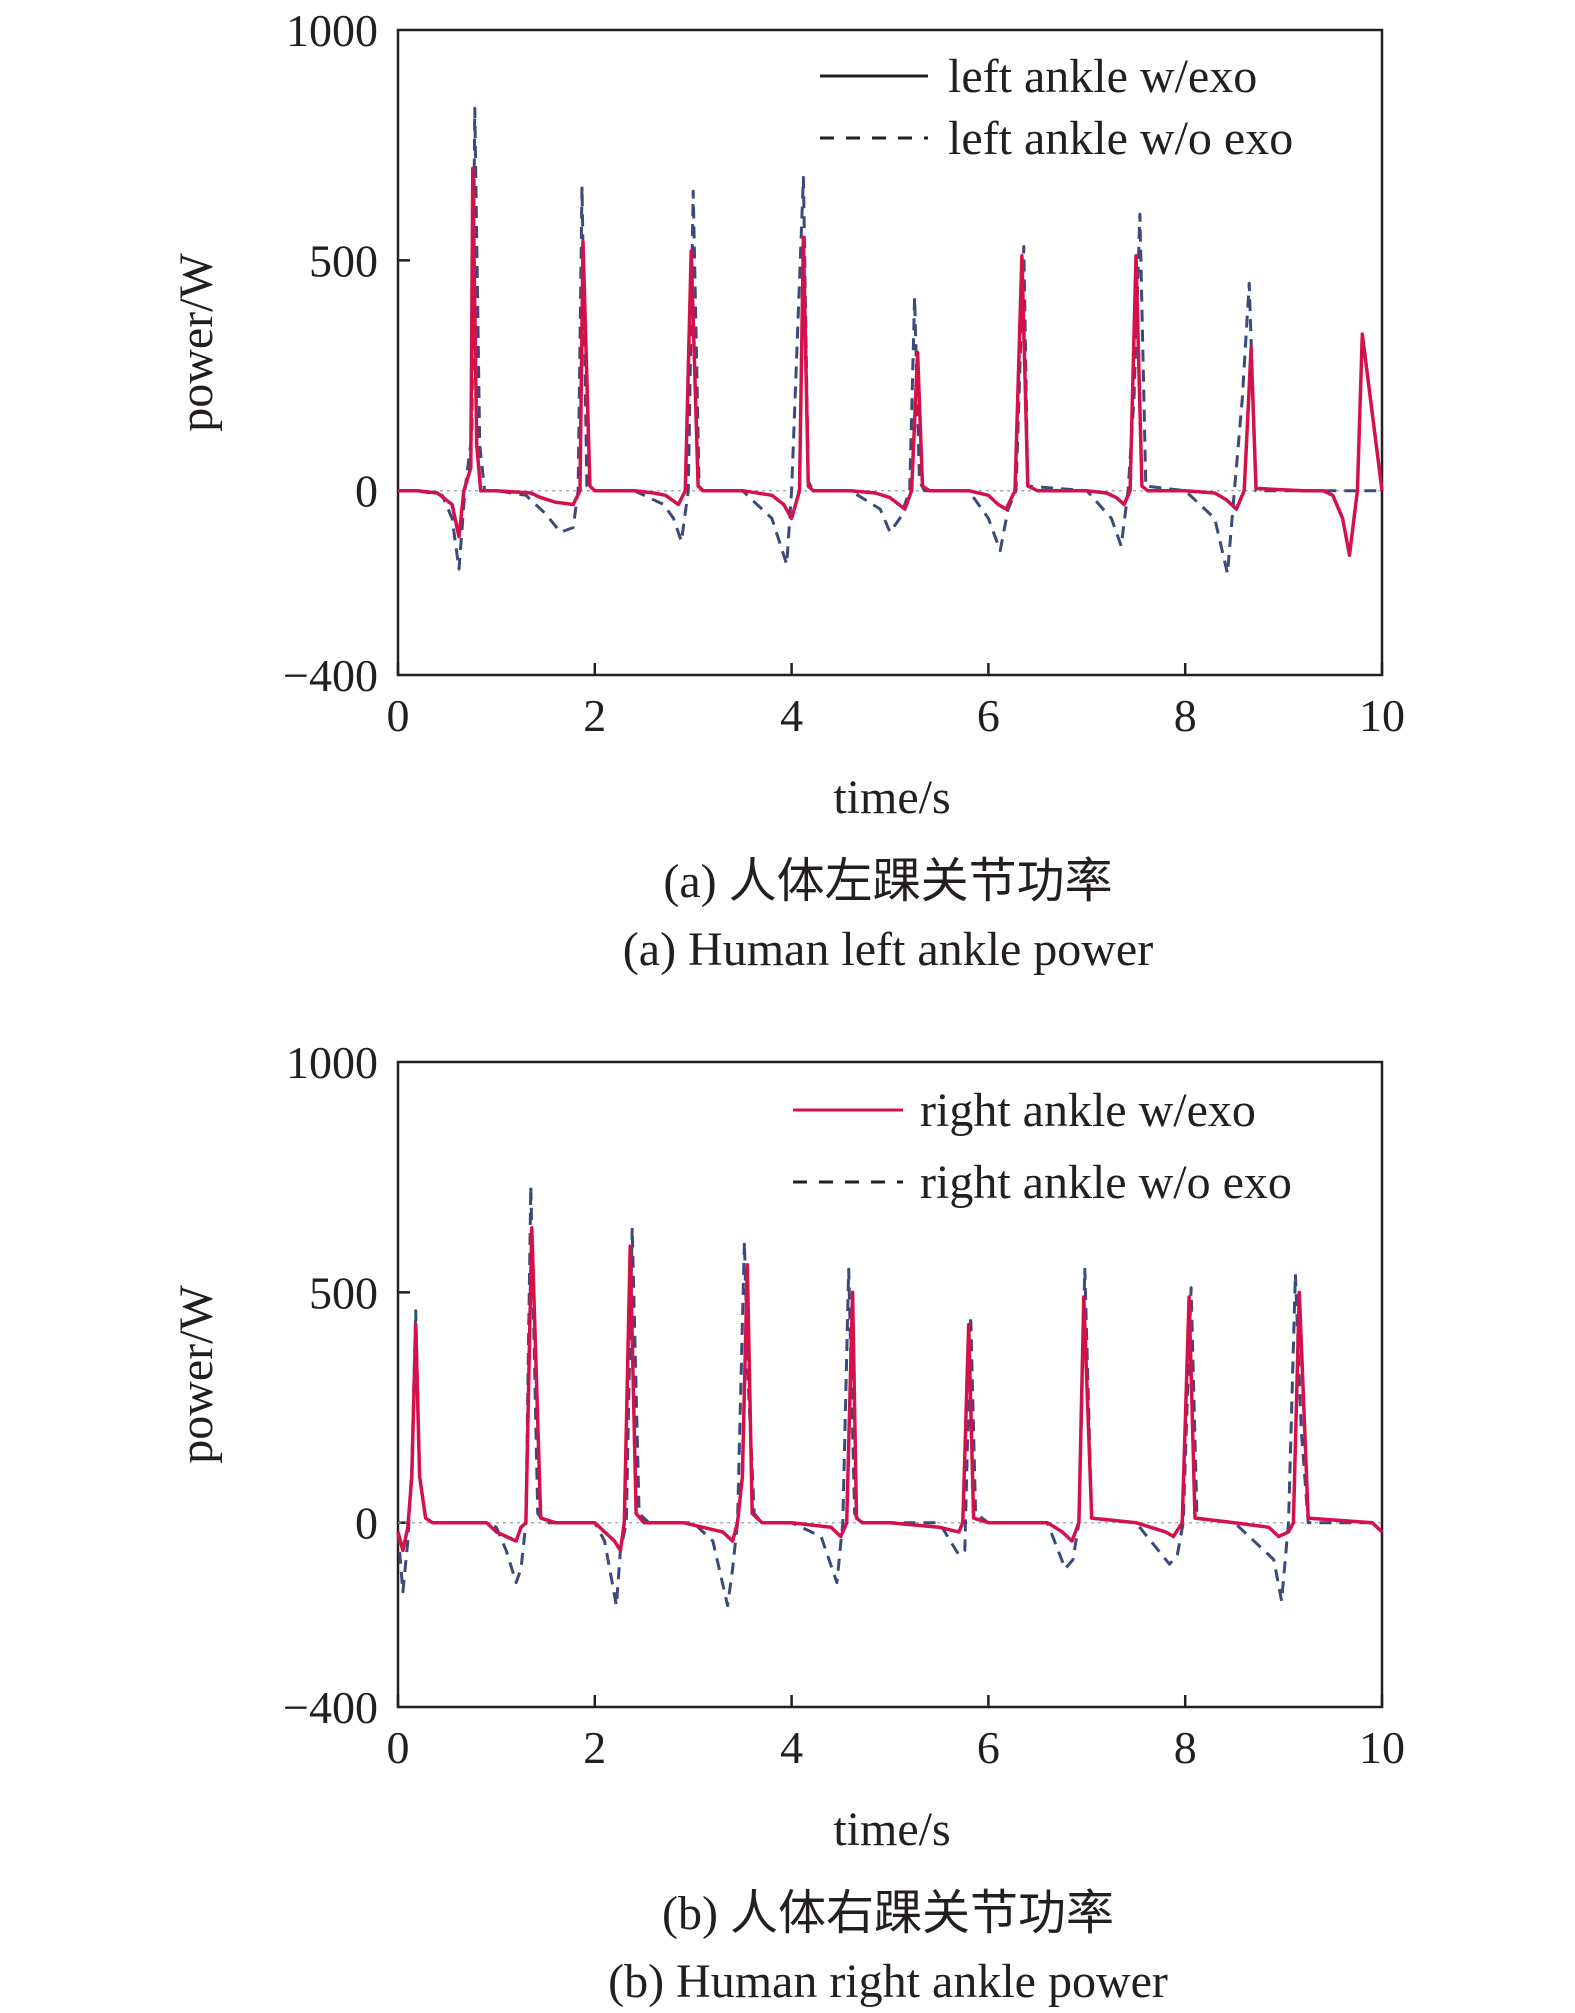 This screenshot has width=1575, height=2013. Describe the element at coordinates (888, 1913) in the screenshot. I see `caption-cn: (b) 人体右踝关节功率` at that location.